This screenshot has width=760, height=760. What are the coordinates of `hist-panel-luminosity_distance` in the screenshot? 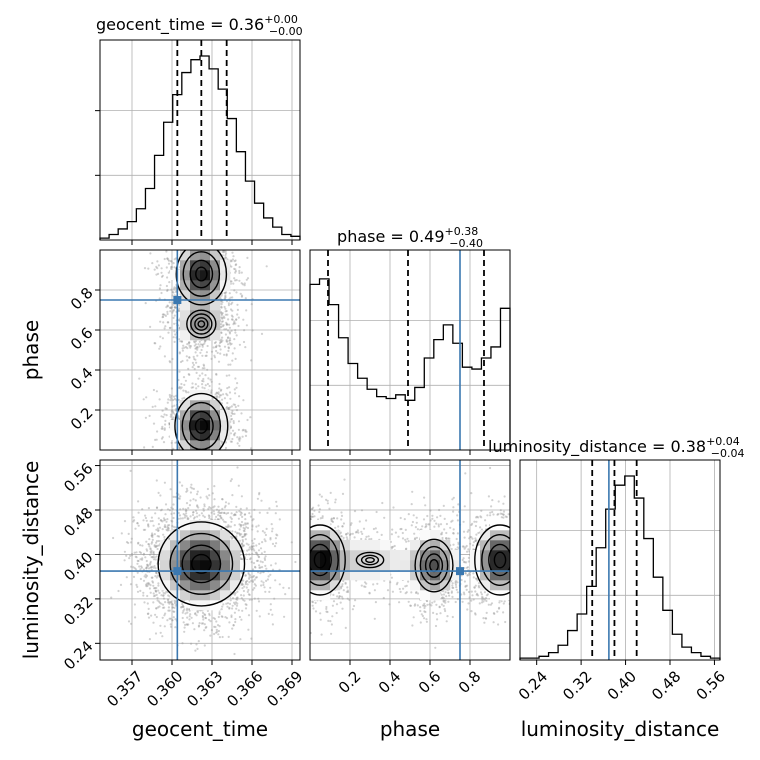 It's located at (620, 562).